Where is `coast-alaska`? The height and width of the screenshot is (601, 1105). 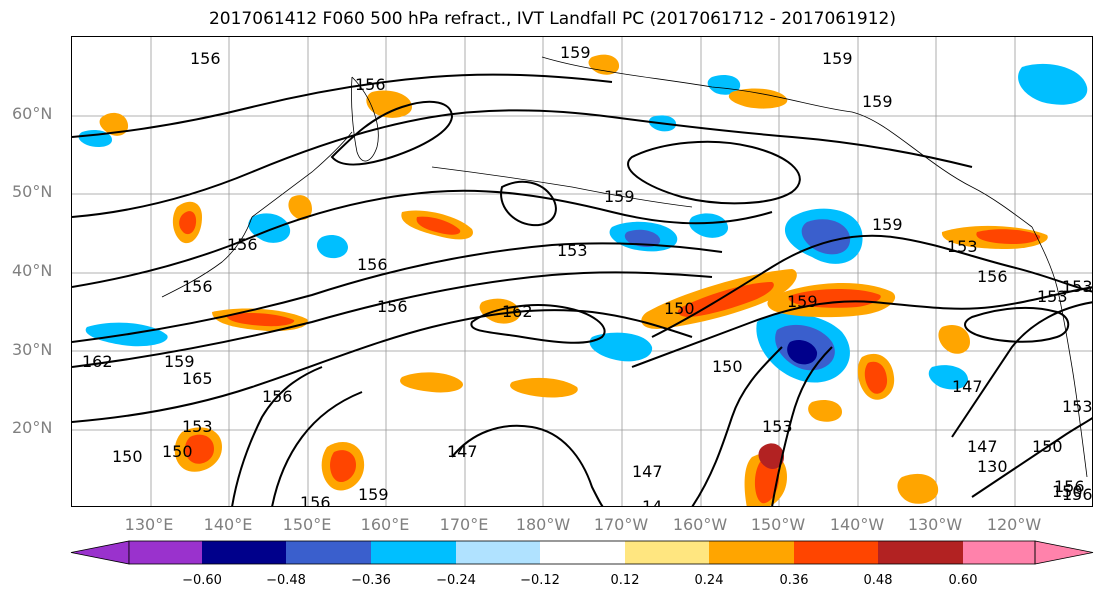 coast-alaska is located at coordinates (787, 142).